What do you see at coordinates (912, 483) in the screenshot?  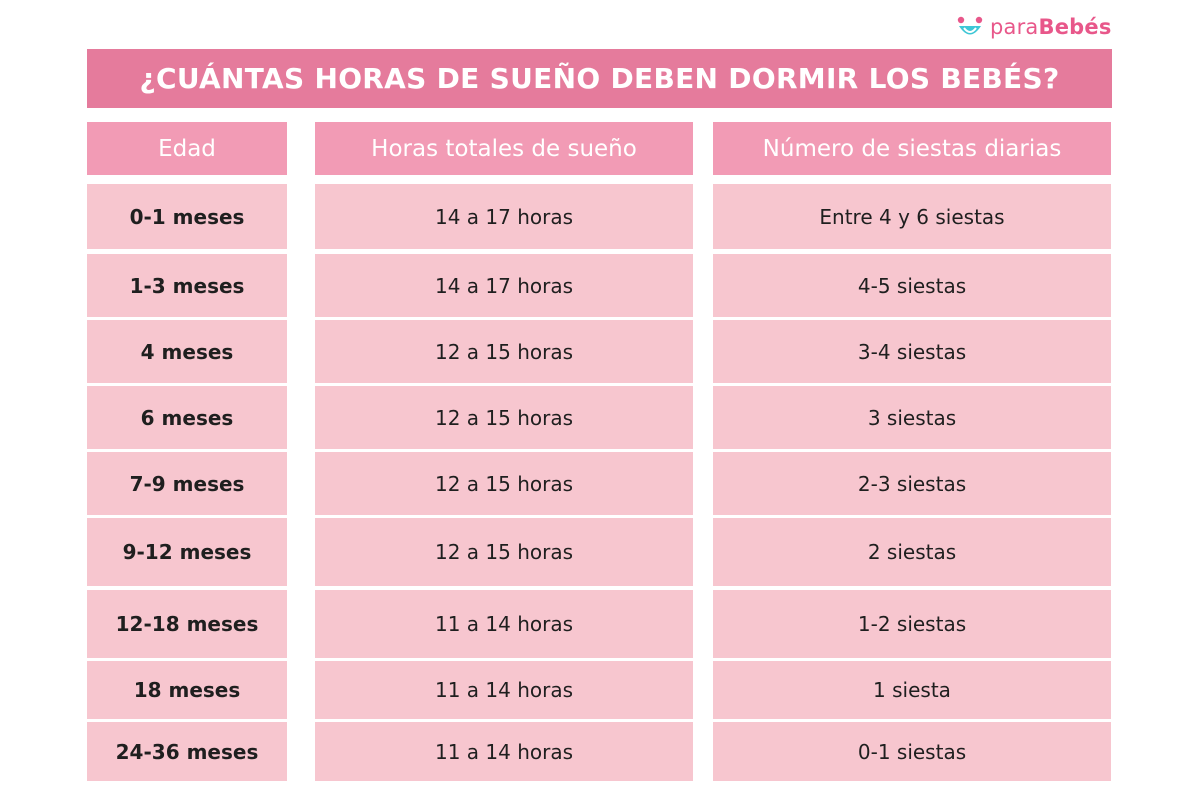 I see `cell-siestas: 2-3 siestas` at bounding box center [912, 483].